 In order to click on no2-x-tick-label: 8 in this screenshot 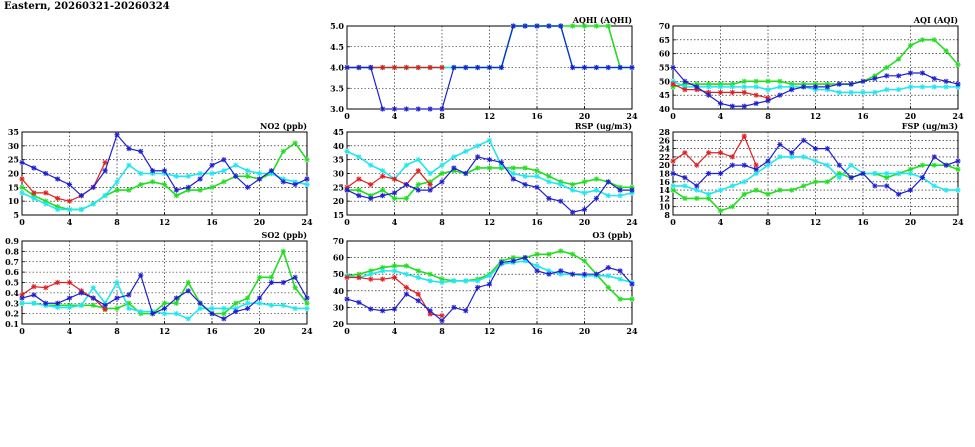, I will do `click(117, 222)`.